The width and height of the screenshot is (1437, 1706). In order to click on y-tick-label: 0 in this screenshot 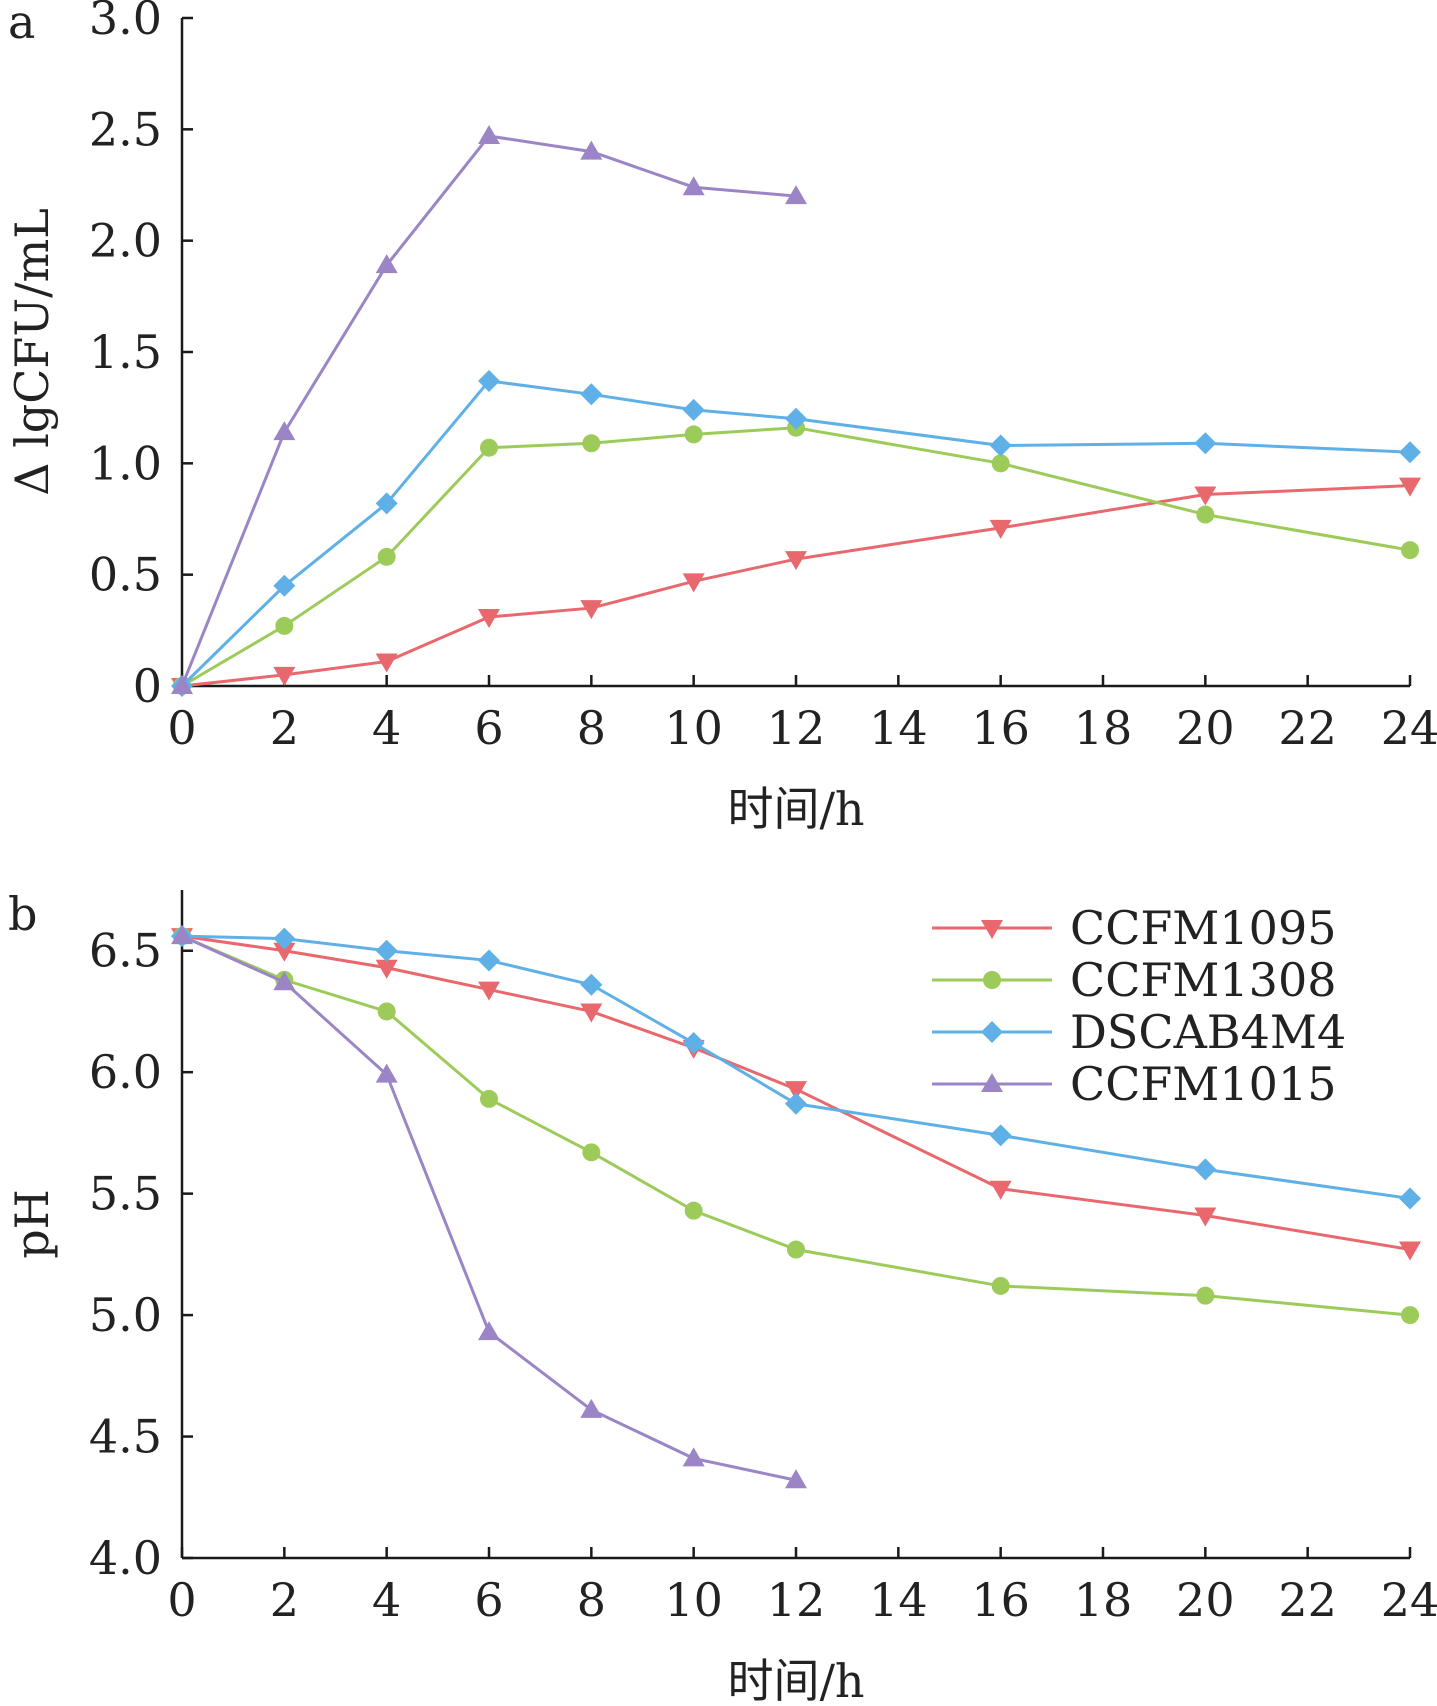, I will do `click(147, 686)`.